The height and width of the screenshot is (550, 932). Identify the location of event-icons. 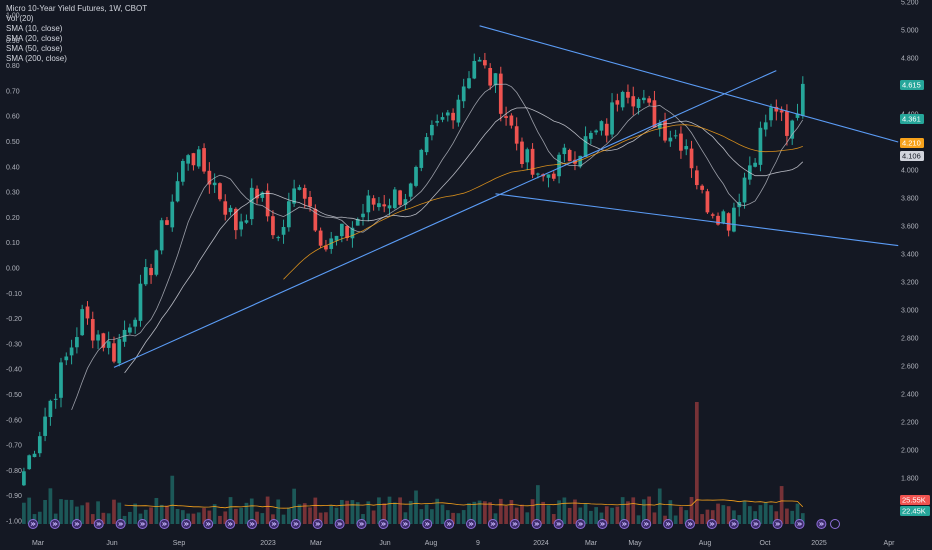
(434, 524).